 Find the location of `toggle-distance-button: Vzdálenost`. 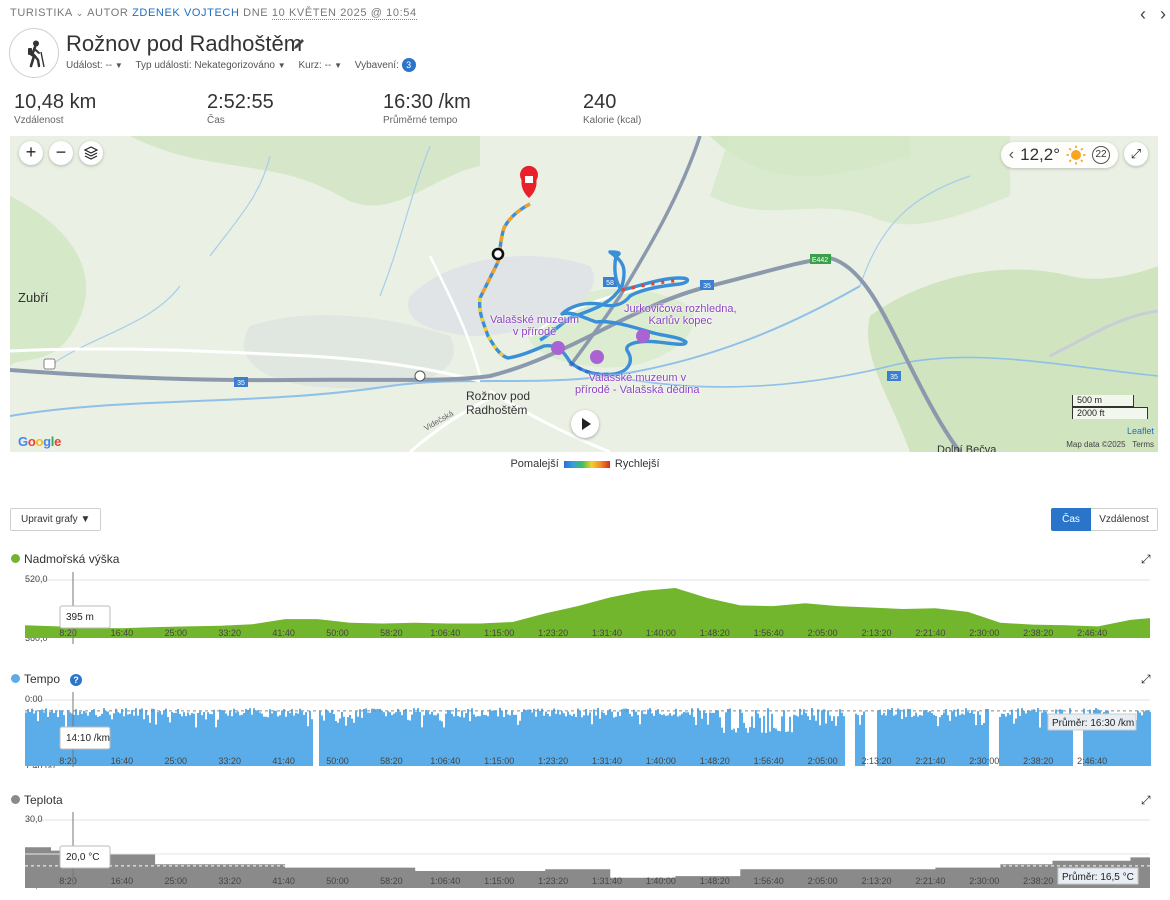

toggle-distance-button: Vzdálenost is located at coordinates (1124, 519).